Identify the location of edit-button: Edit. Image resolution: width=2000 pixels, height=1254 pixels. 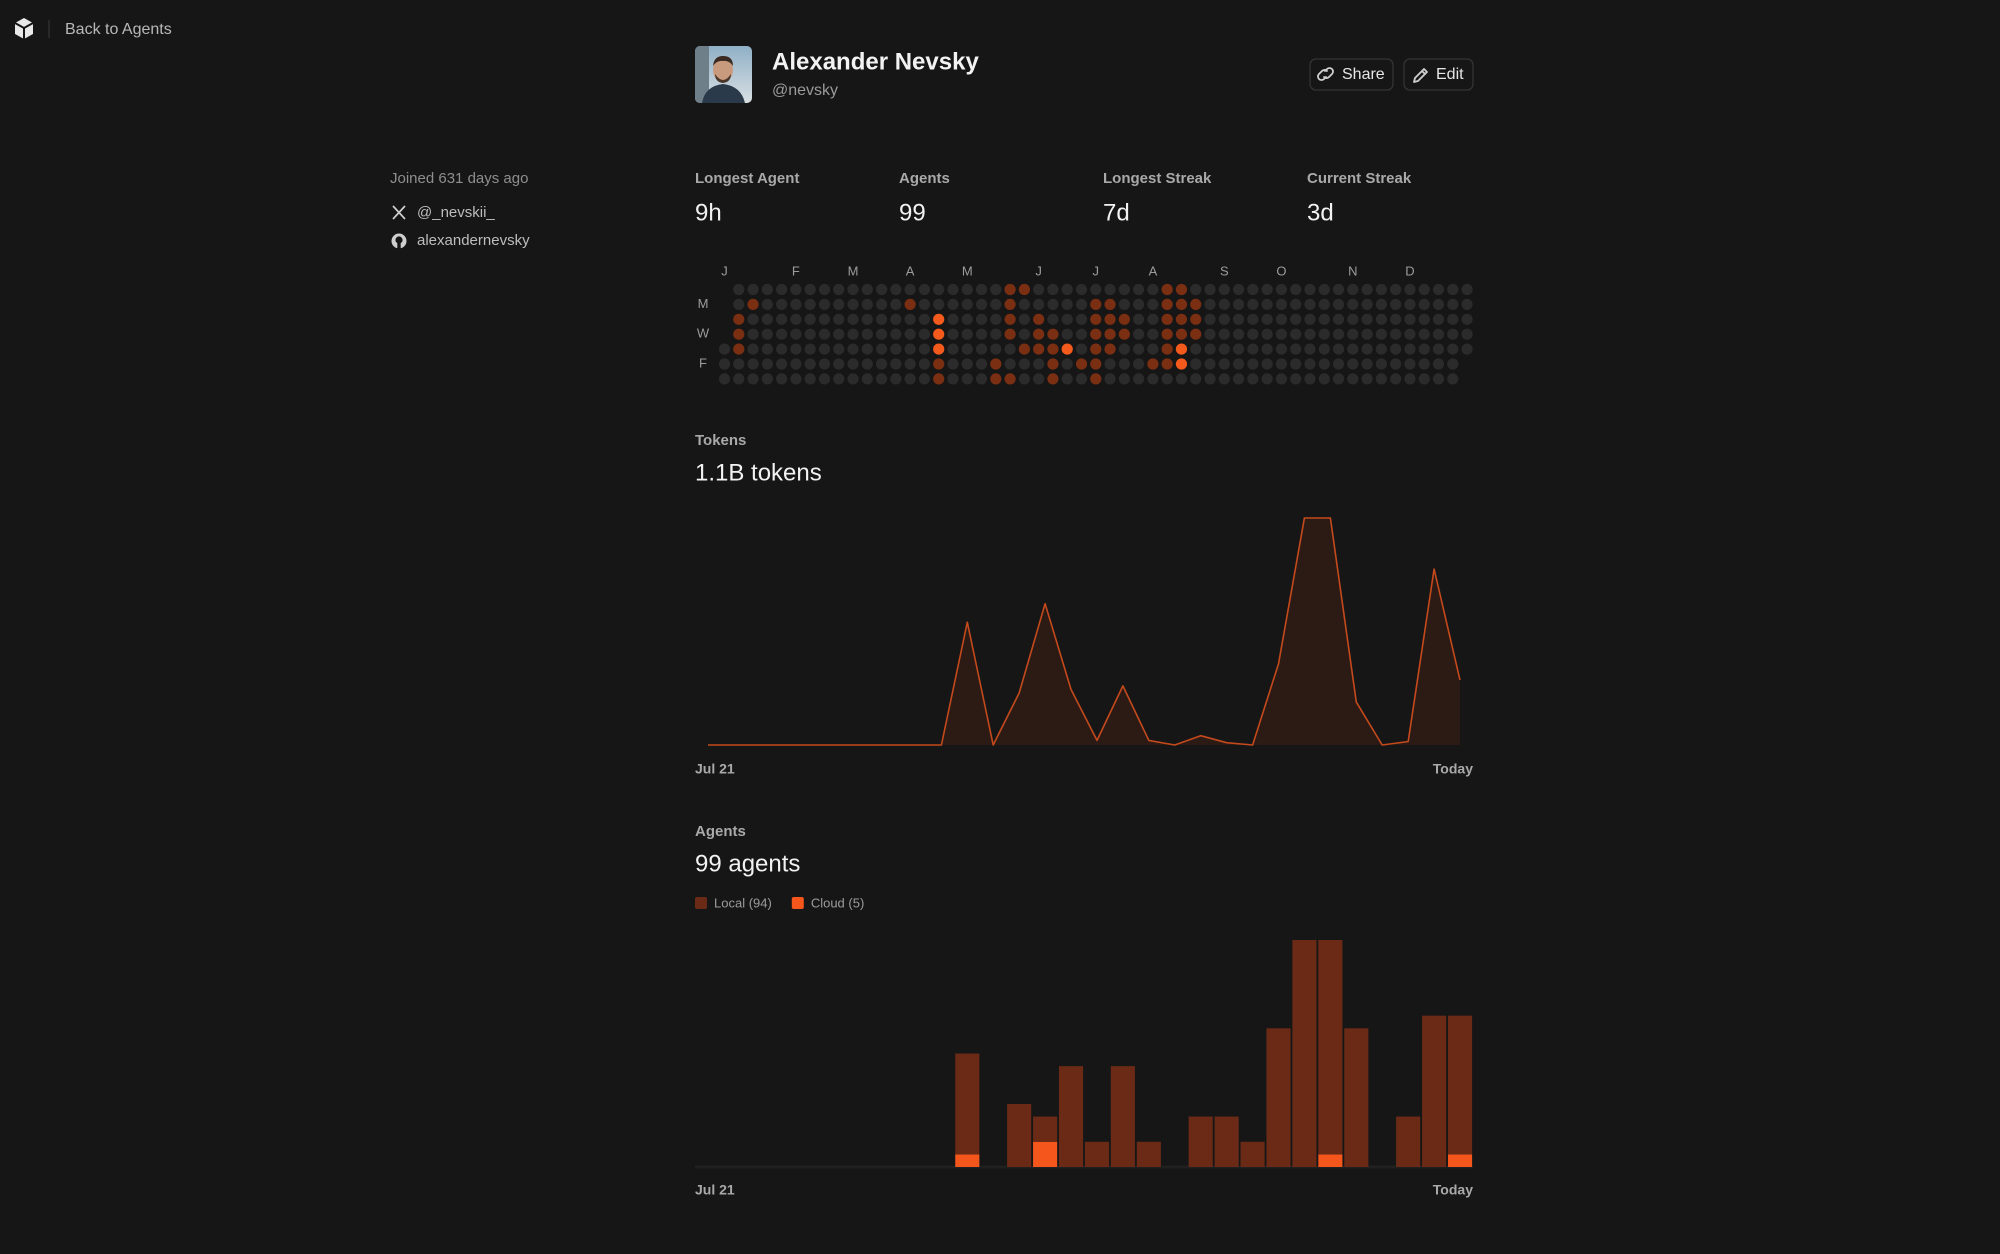
(1438, 74).